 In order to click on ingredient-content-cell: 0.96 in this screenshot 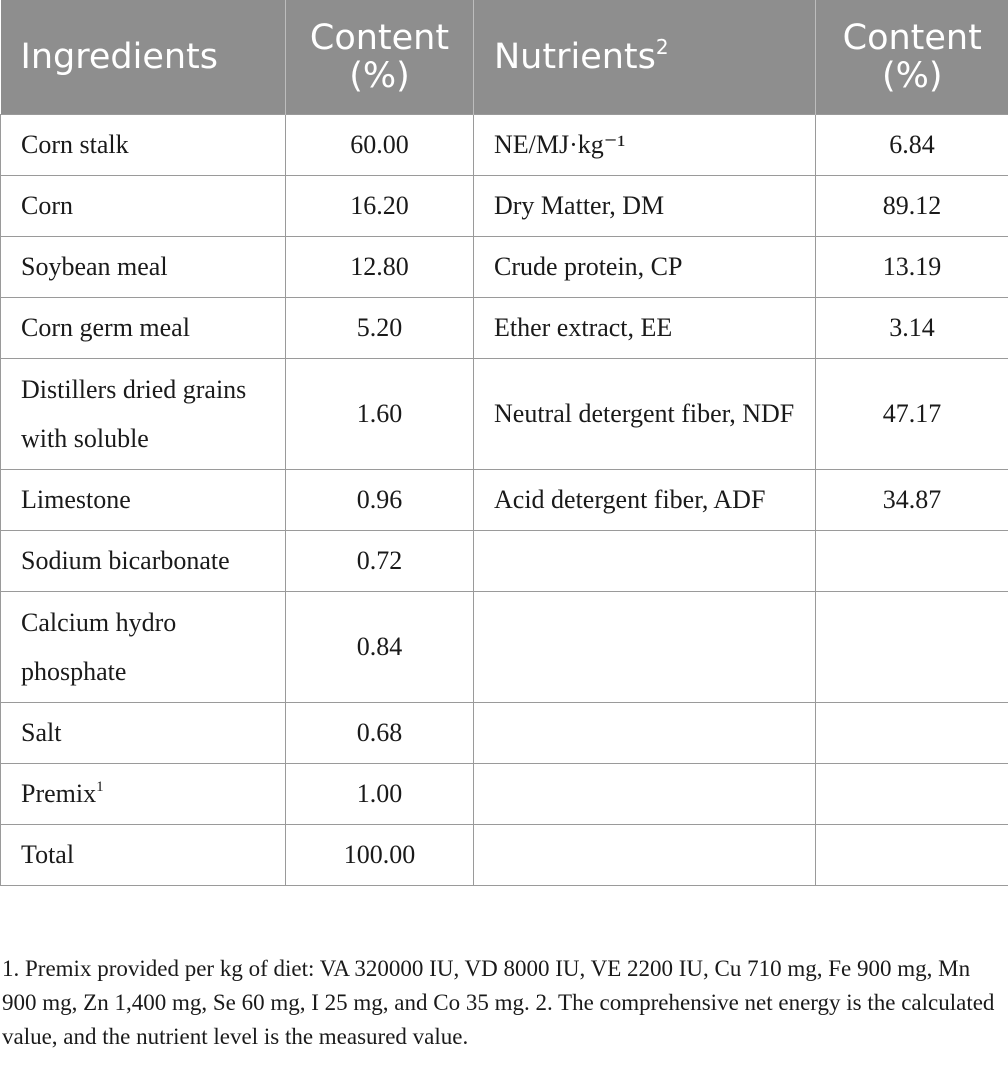, I will do `click(379, 499)`.